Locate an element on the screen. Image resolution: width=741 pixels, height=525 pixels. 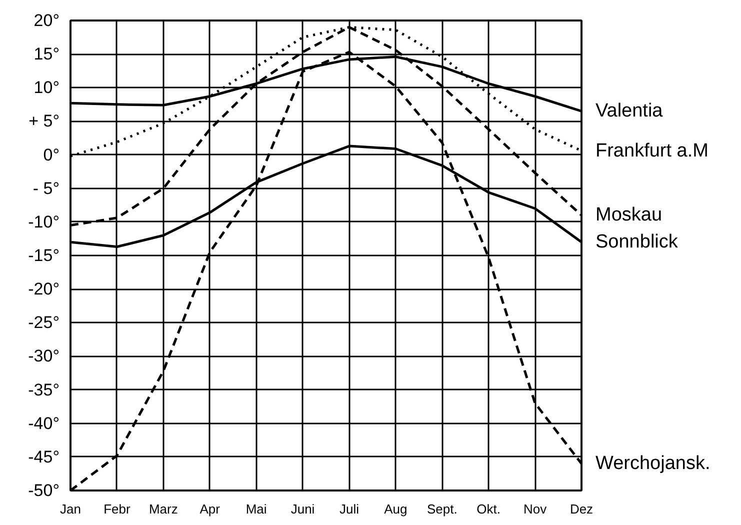
series-label: Frankfurt a.M is located at coordinates (652, 151).